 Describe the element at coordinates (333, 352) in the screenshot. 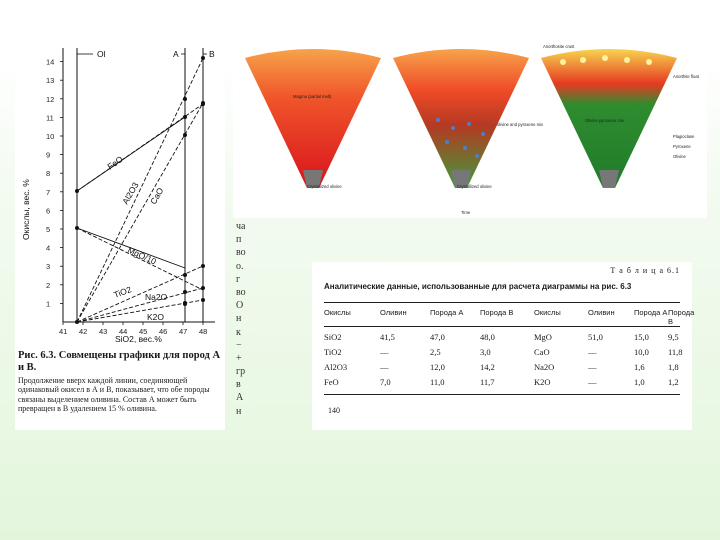

I see `table-cell: TiO2` at that location.